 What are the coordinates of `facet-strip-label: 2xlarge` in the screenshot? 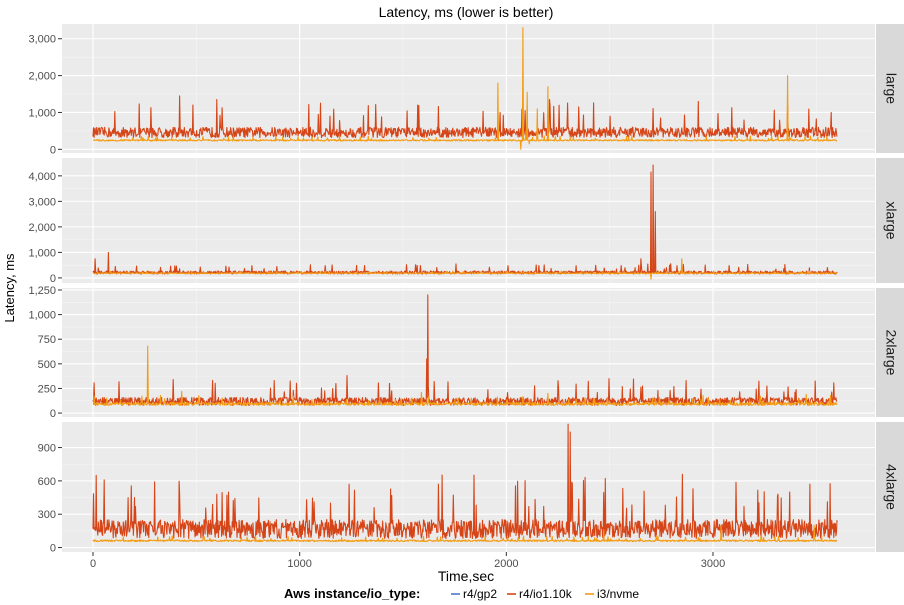 It's located at (891, 353).